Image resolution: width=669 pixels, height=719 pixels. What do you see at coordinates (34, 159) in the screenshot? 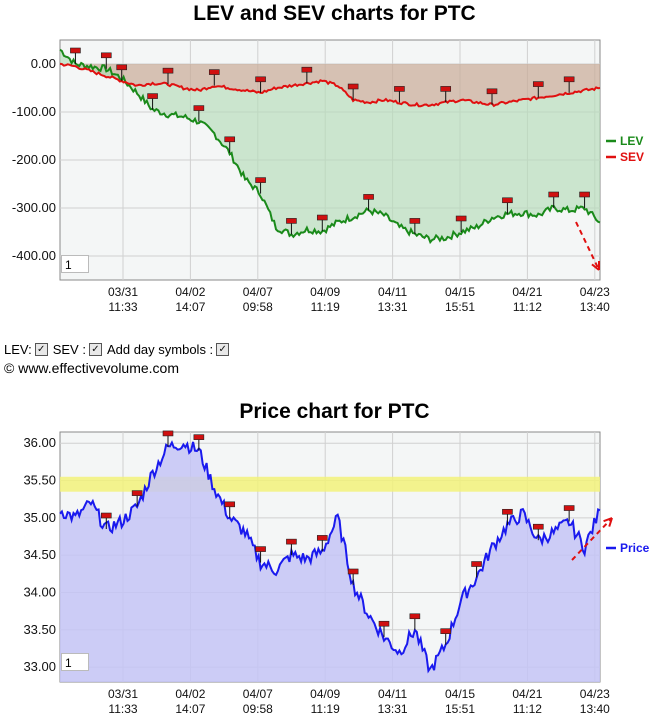
I see `y-tick-label: -200.00` at bounding box center [34, 159].